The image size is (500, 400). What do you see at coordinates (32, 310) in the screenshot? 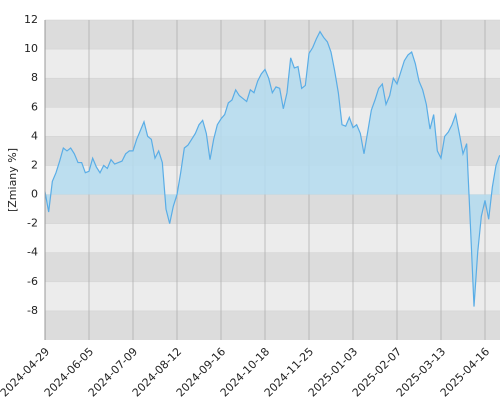
I see `y-tick-label: -8` at bounding box center [32, 310].